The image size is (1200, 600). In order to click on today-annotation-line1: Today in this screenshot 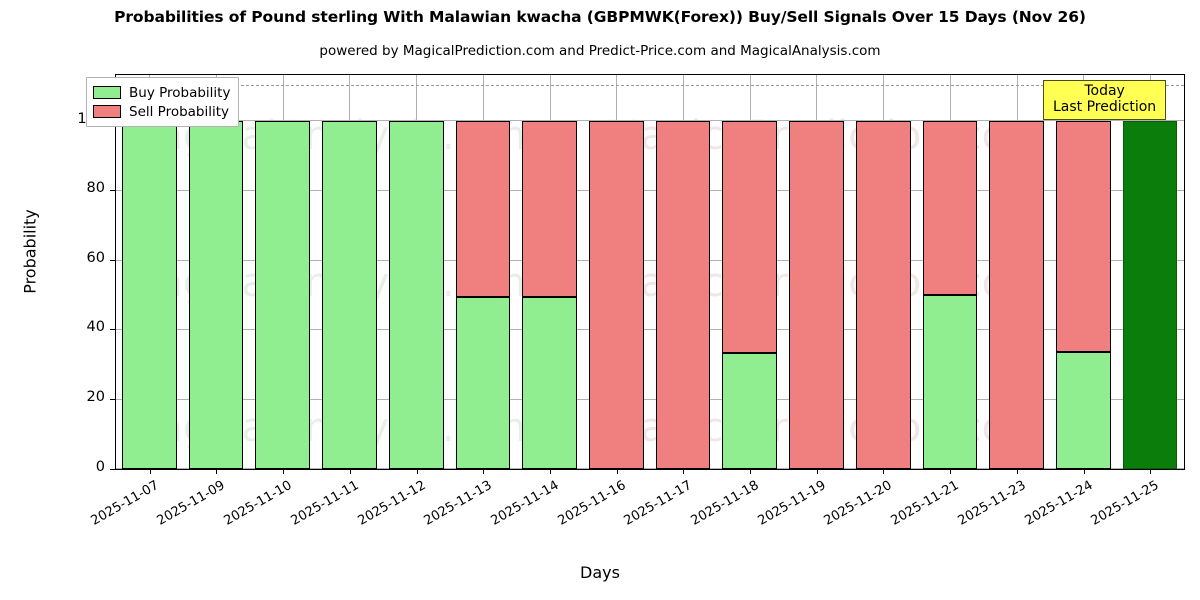, I will do `click(1104, 91)`.